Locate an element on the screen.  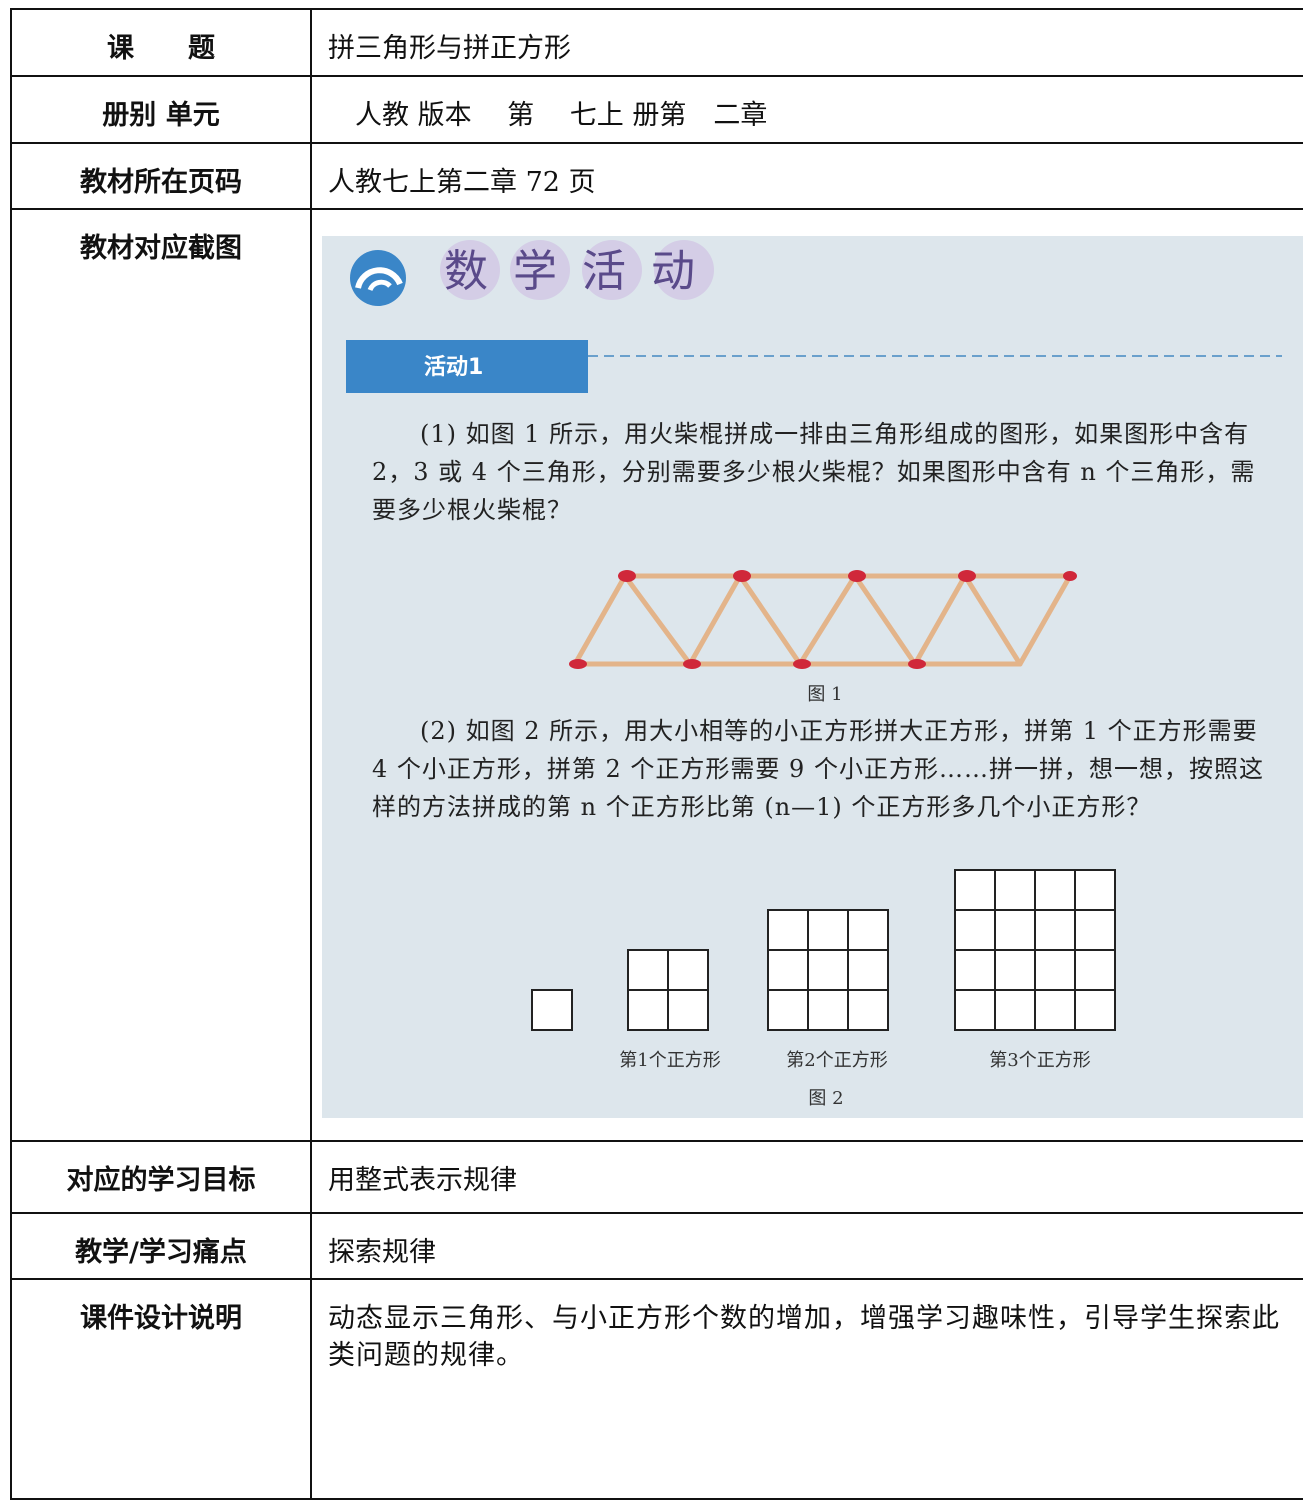
row-content: 探索规律 is located at coordinates (806, 1246).